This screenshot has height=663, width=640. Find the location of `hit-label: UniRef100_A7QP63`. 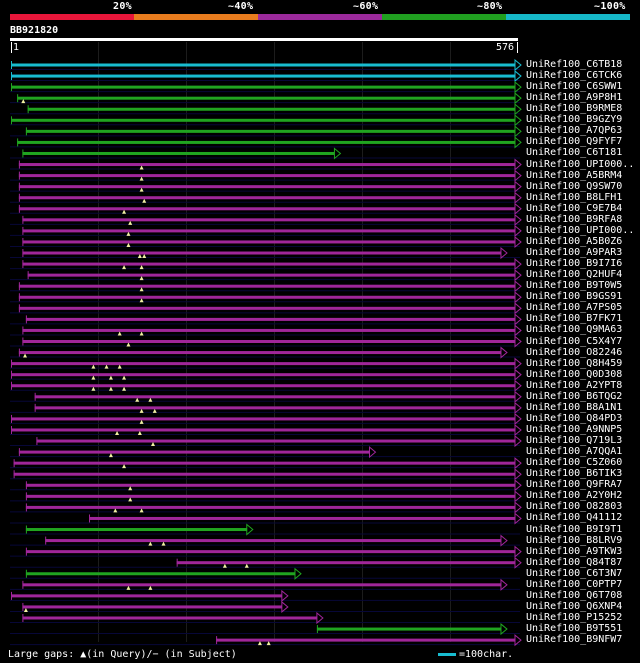

hit-label: UniRef100_A7QP63 is located at coordinates (574, 131).